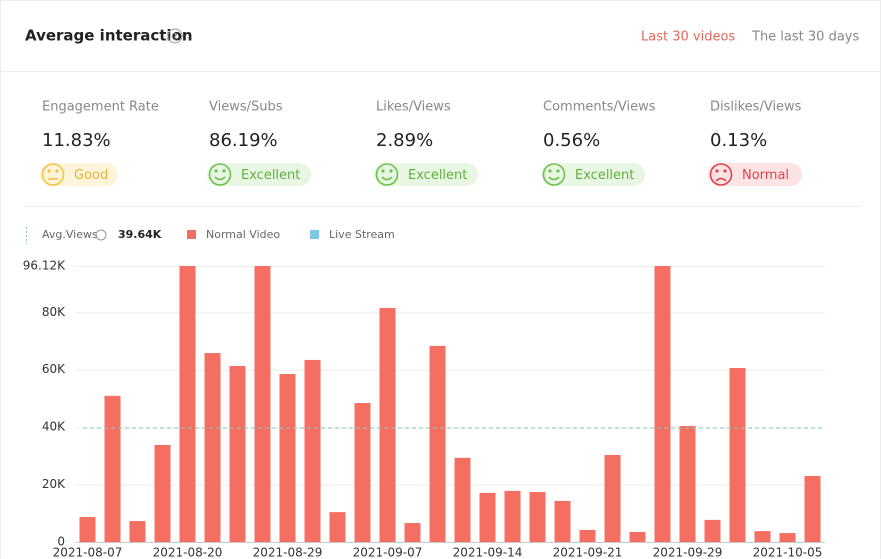 Image resolution: width=881 pixels, height=559 pixels. I want to click on badge-text: Good, so click(91, 175).